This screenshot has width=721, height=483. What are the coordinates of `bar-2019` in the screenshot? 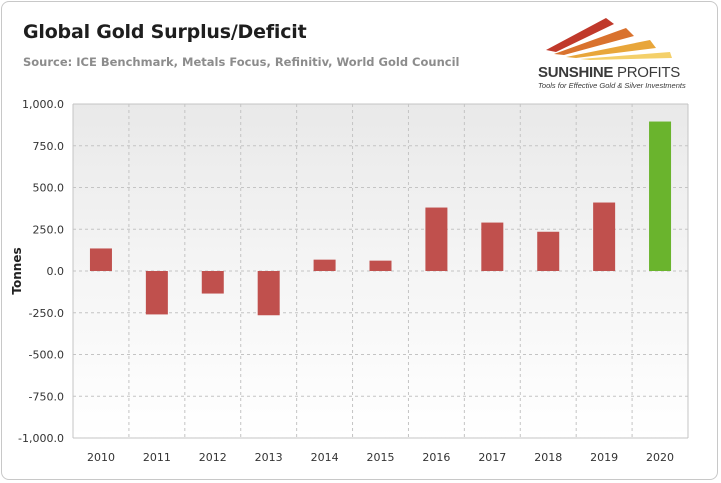 It's located at (604, 236).